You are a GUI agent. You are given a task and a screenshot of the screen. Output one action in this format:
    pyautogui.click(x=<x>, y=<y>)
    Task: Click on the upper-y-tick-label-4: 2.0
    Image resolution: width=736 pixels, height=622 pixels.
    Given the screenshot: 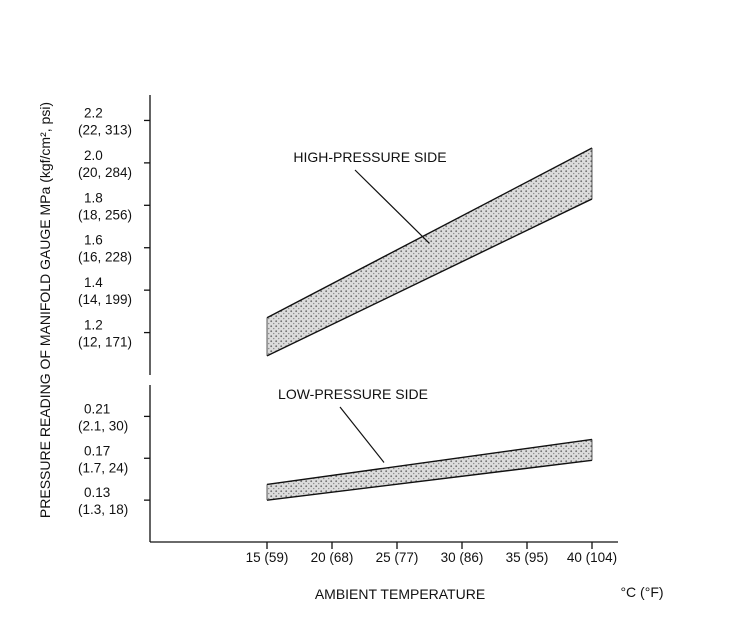 What is the action you would take?
    pyautogui.click(x=93, y=155)
    